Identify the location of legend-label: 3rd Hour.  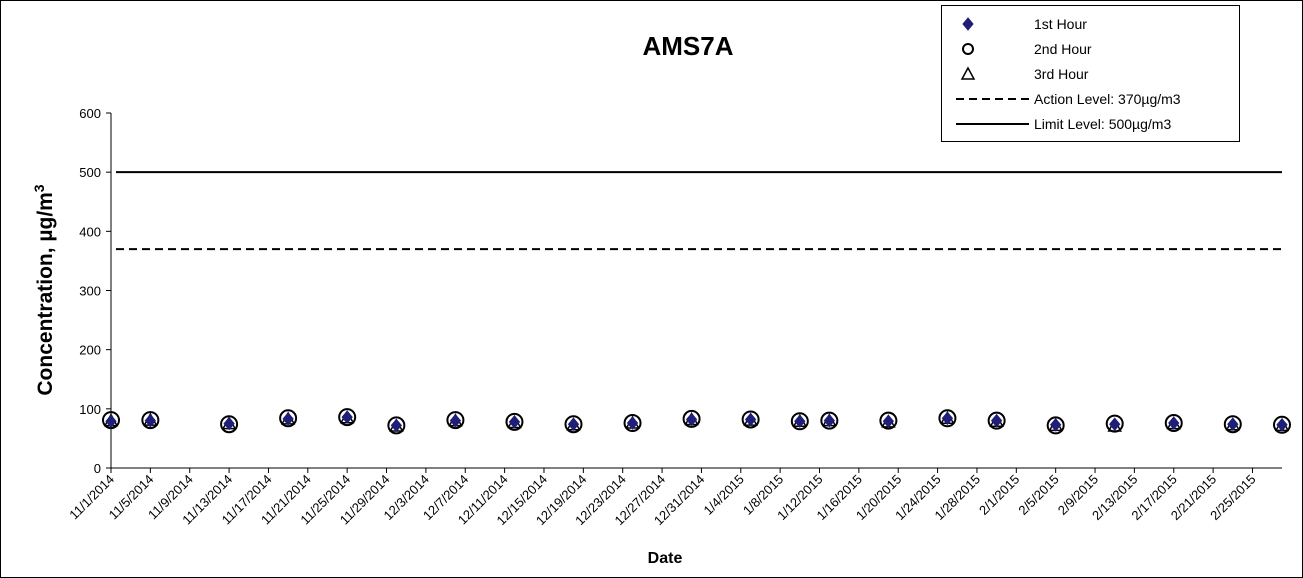
(1061, 74).